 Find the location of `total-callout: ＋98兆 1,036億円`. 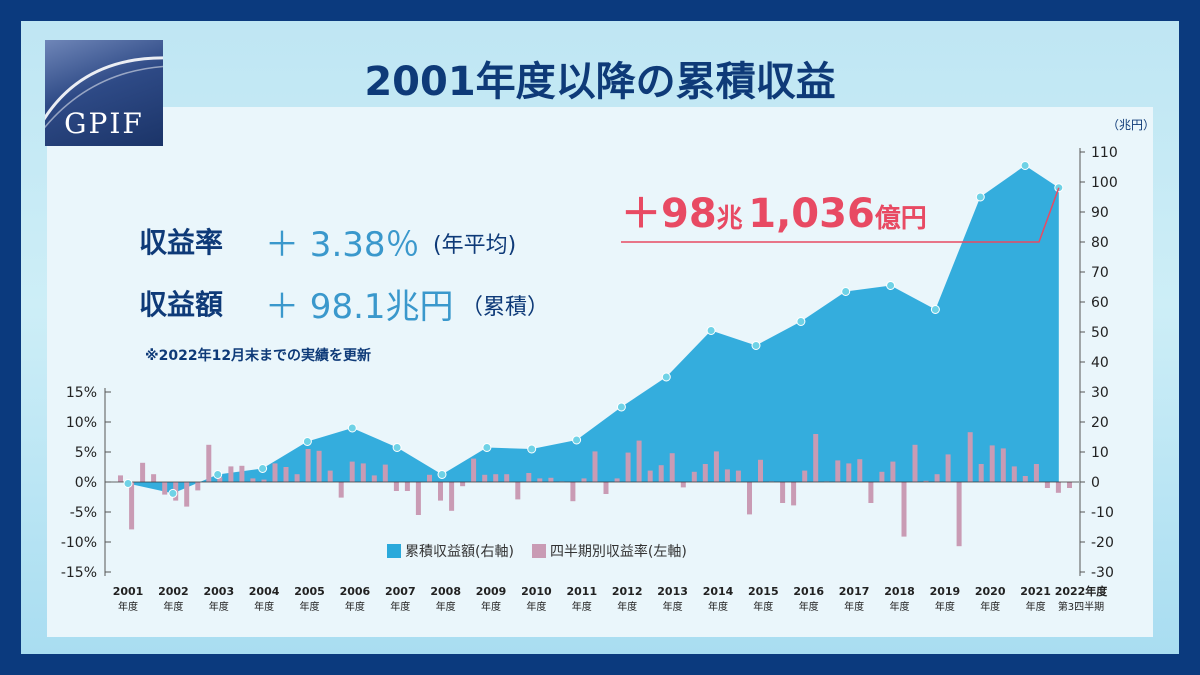

total-callout: ＋98兆 1,036億円 is located at coordinates (774, 210).